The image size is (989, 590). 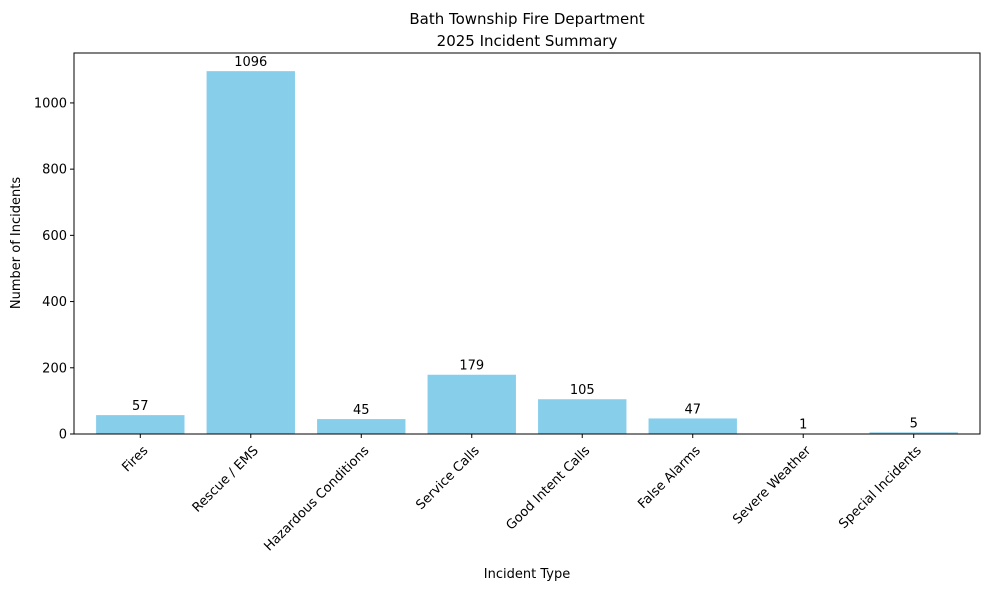 I want to click on x-tick-label-rescue-ems: Rescue / EMS, so click(x=226, y=479).